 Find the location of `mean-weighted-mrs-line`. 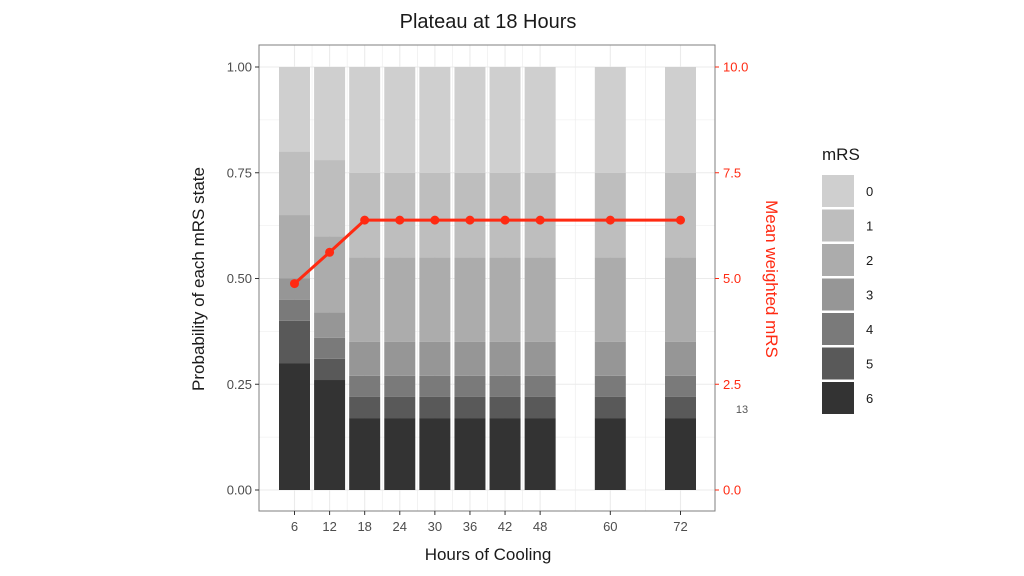

mean-weighted-mrs-line is located at coordinates (487, 251).